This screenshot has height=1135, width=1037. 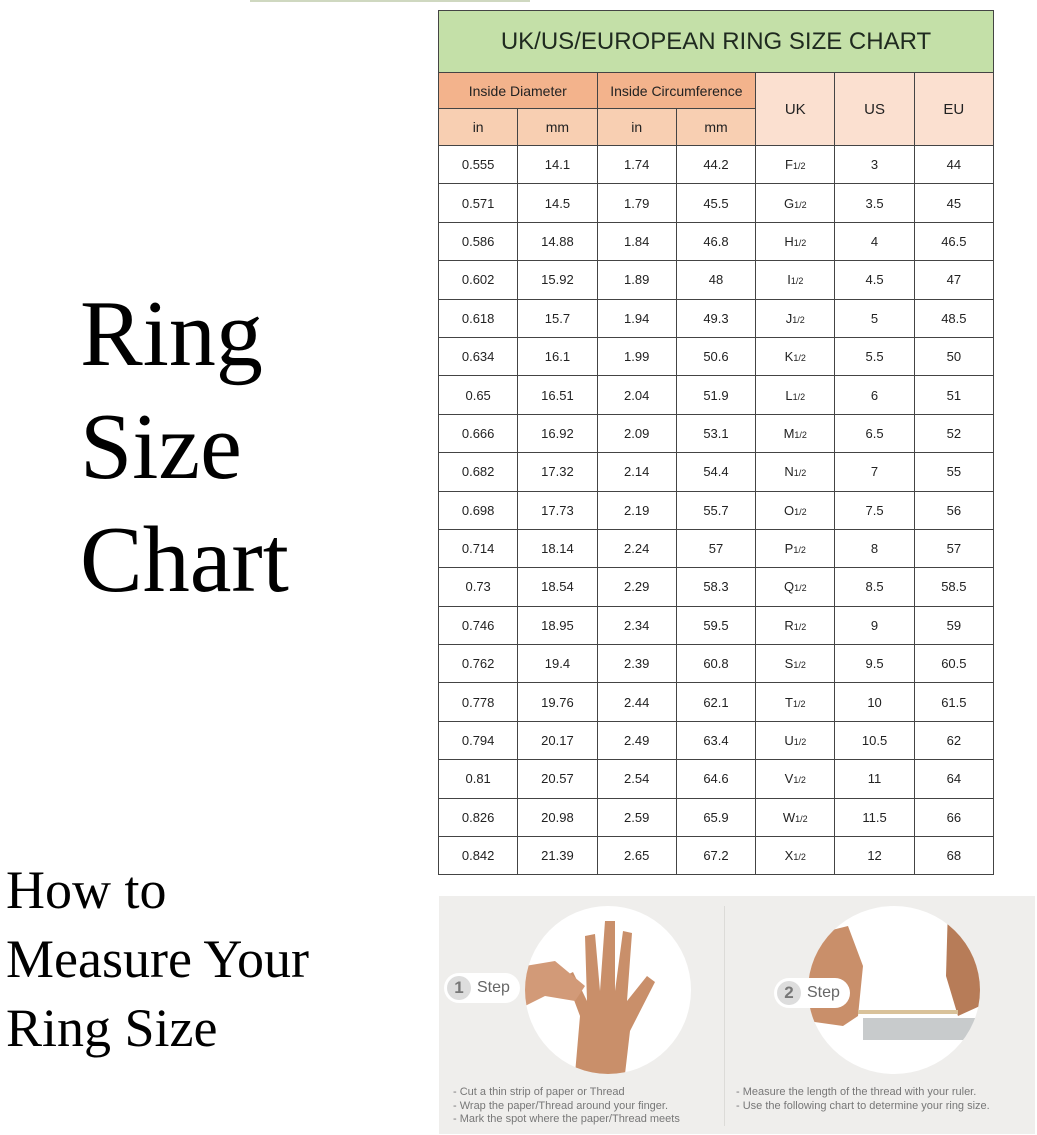 What do you see at coordinates (112, 1028) in the screenshot?
I see `heading-line: Ring Size` at bounding box center [112, 1028].